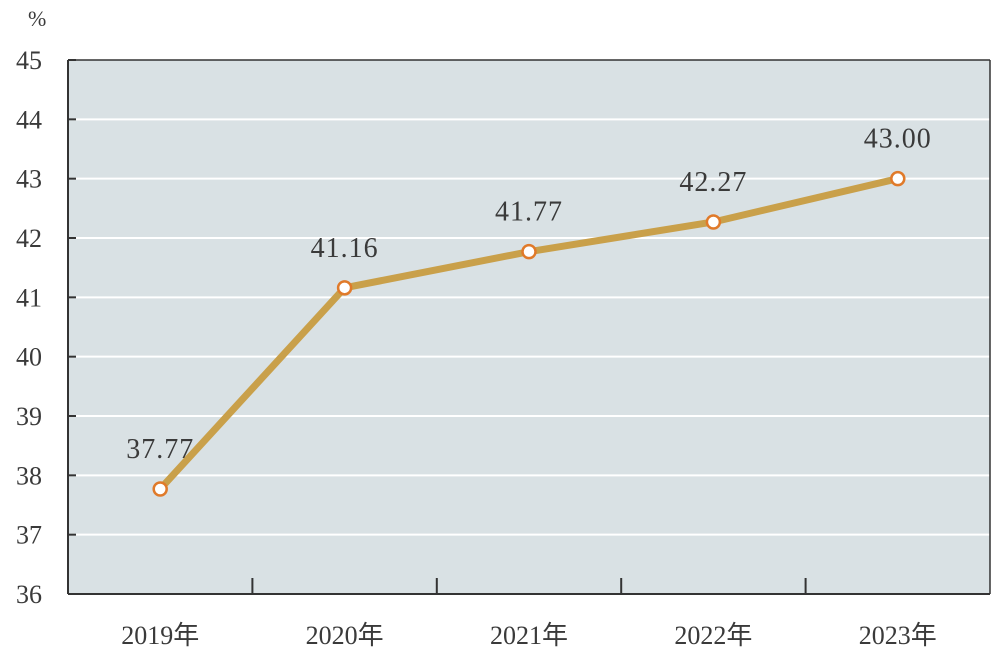  Describe the element at coordinates (160, 449) in the screenshot. I see `data-label: 37.77` at that location.